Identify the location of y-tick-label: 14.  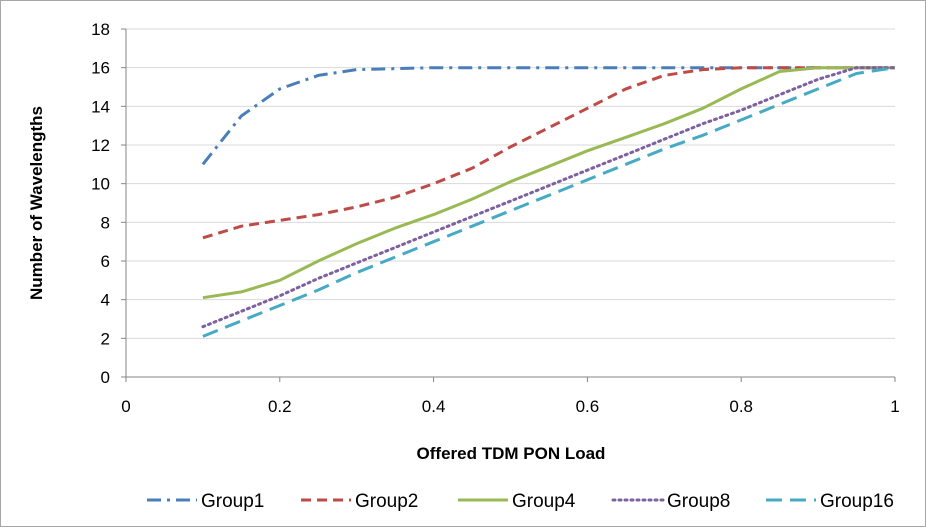
(100, 106).